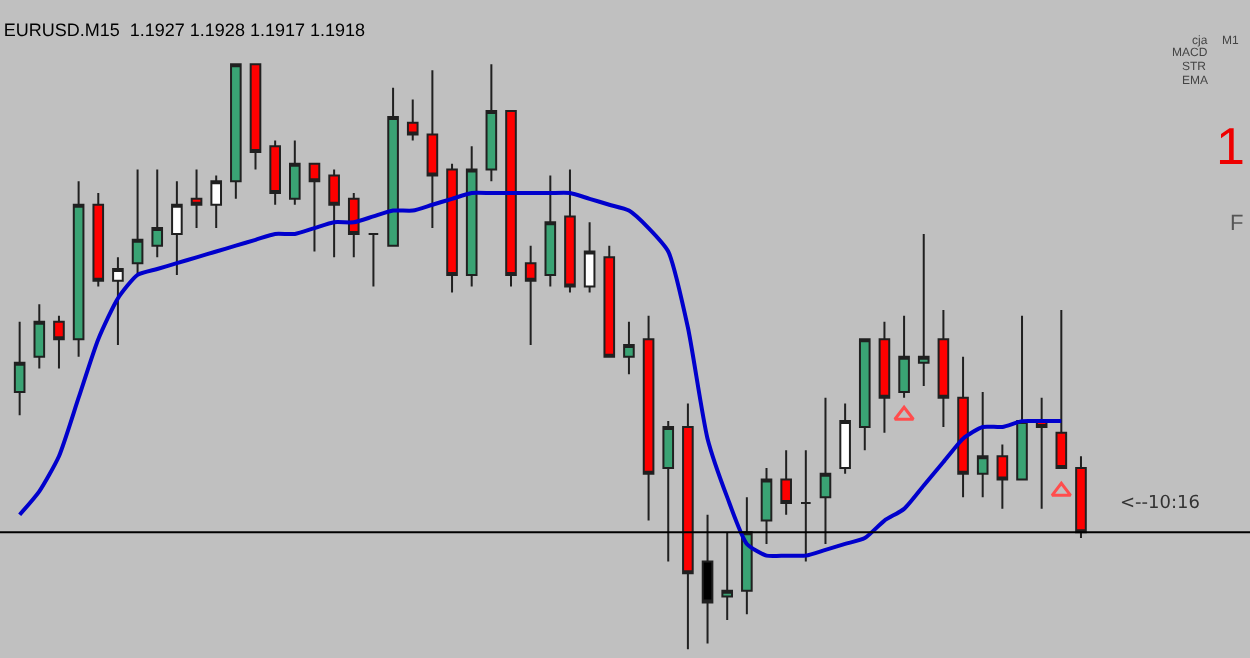 The height and width of the screenshot is (658, 1250). I want to click on text: <--10:16, so click(1160, 504).